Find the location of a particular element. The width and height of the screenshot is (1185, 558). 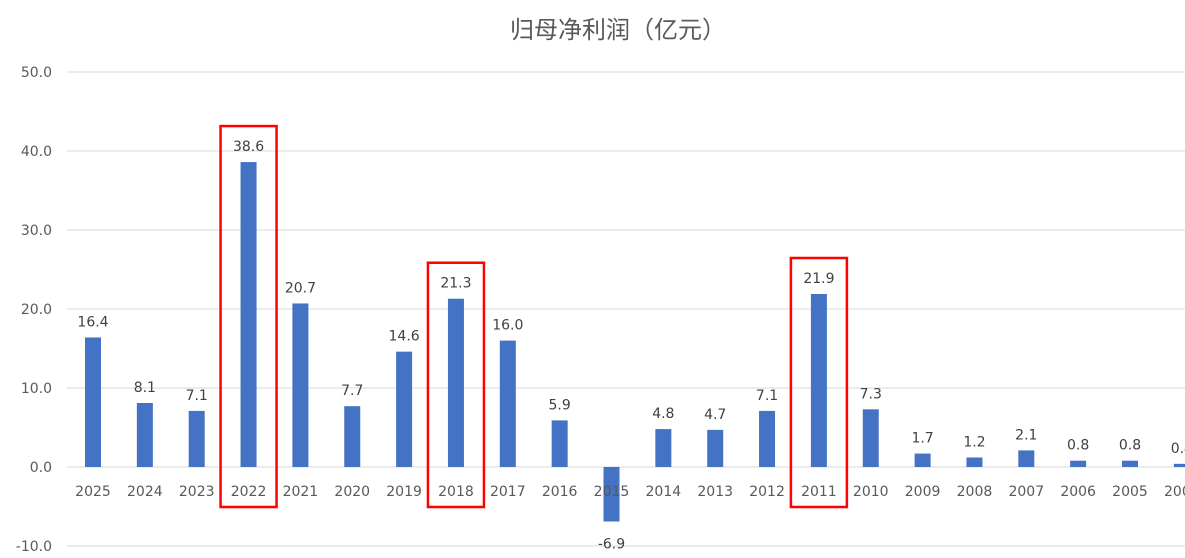

x-tick-label: 2019 is located at coordinates (404, 492).